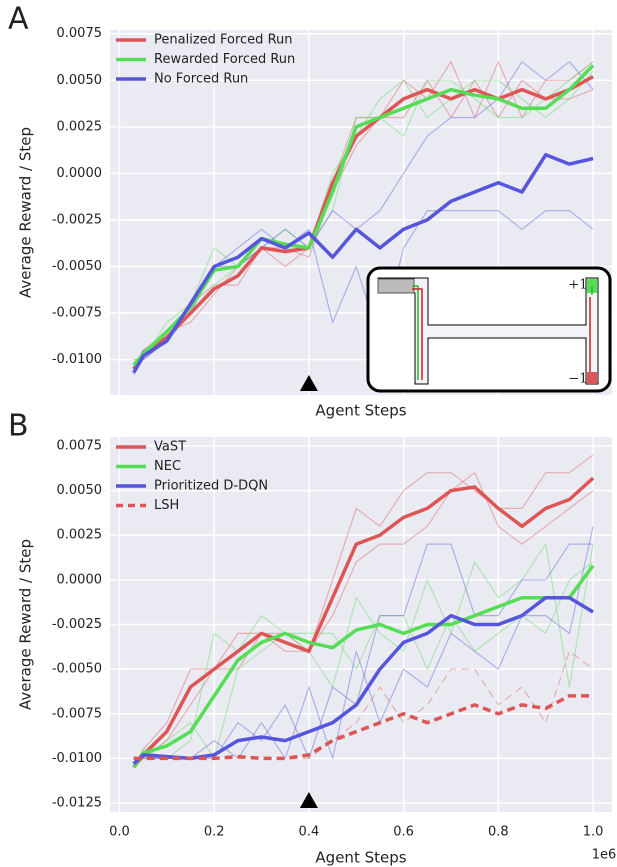 The image size is (617, 867). What do you see at coordinates (211, 486) in the screenshot?
I see `legend-label: Prioritized D-DQN` at bounding box center [211, 486].